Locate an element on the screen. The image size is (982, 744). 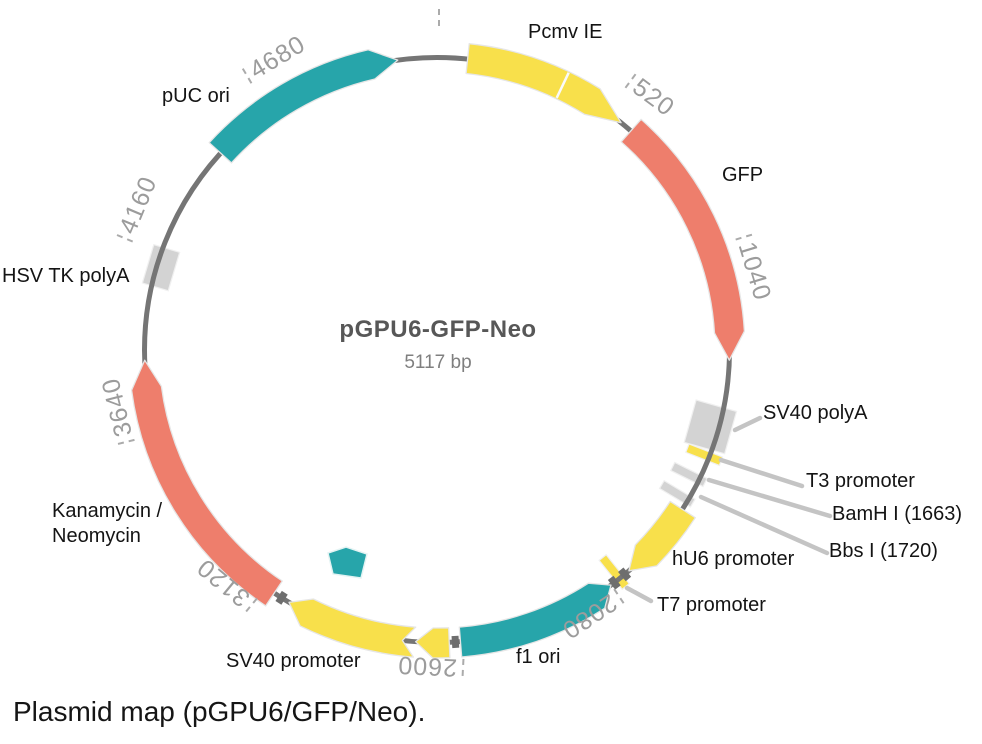
leader-line-bamhi-site is located at coordinates (769, 498).